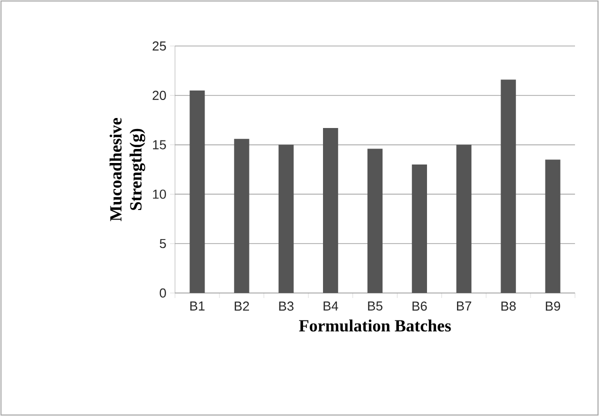  Describe the element at coordinates (375, 306) in the screenshot. I see `x-tick-label: B5` at that location.